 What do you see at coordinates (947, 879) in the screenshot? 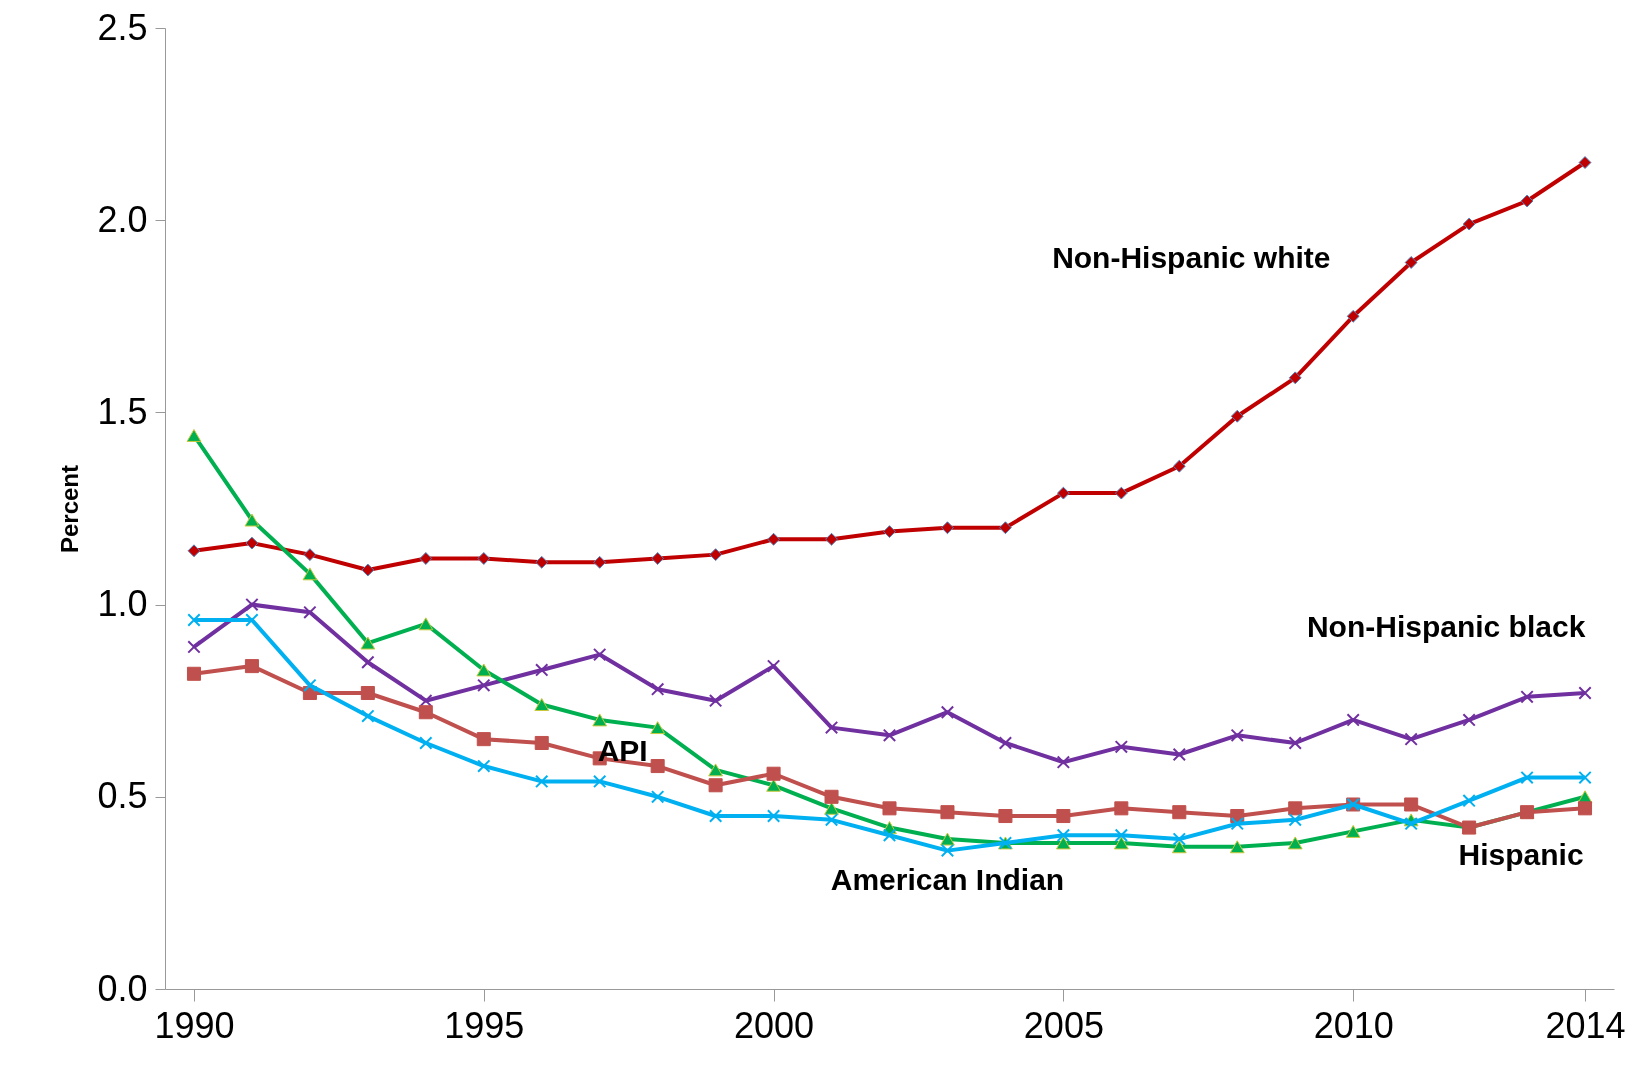
I see `series-label: American Indian` at bounding box center [947, 879].